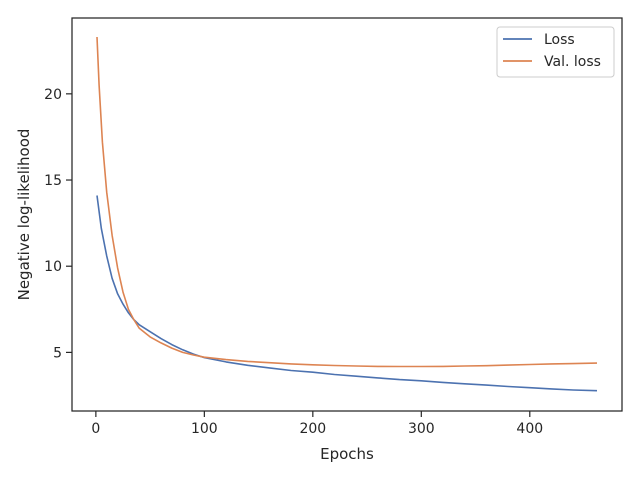 The height and width of the screenshot is (480, 640). I want to click on x-tick-label: 300, so click(421, 429).